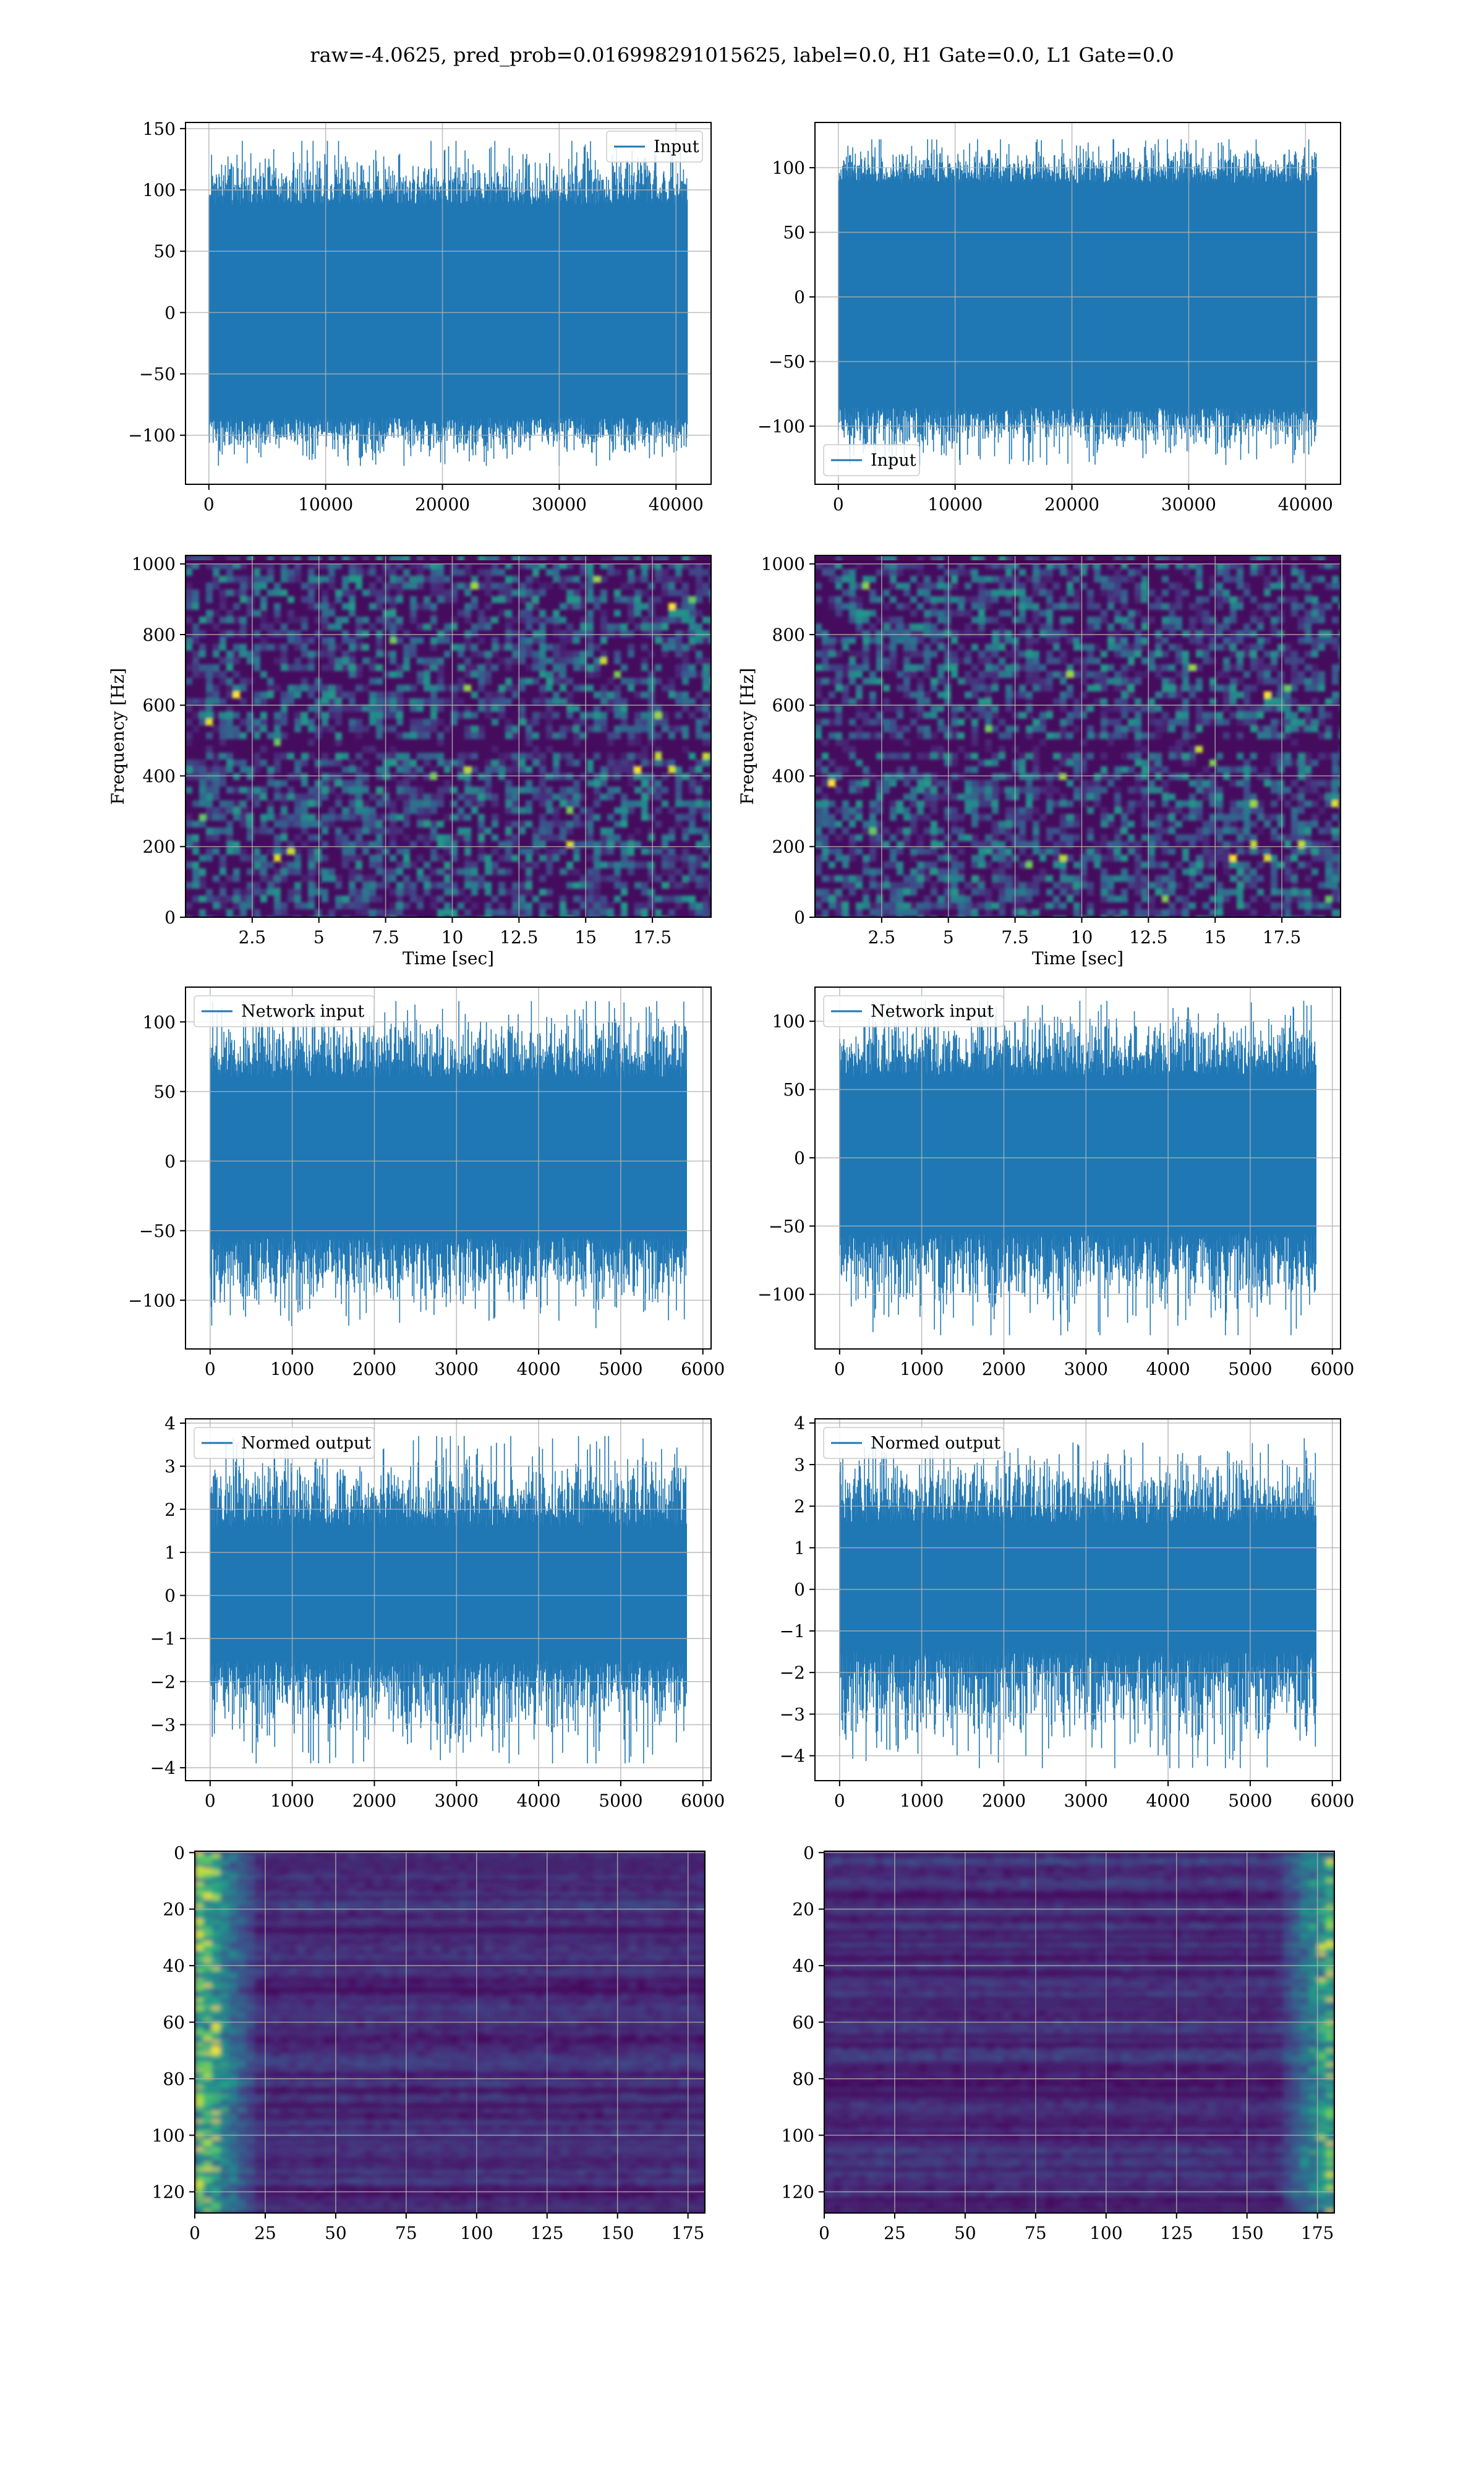 This screenshot has width=1484, height=2474. What do you see at coordinates (1071, 504) in the screenshot?
I see `x-tick-label: 20000` at bounding box center [1071, 504].